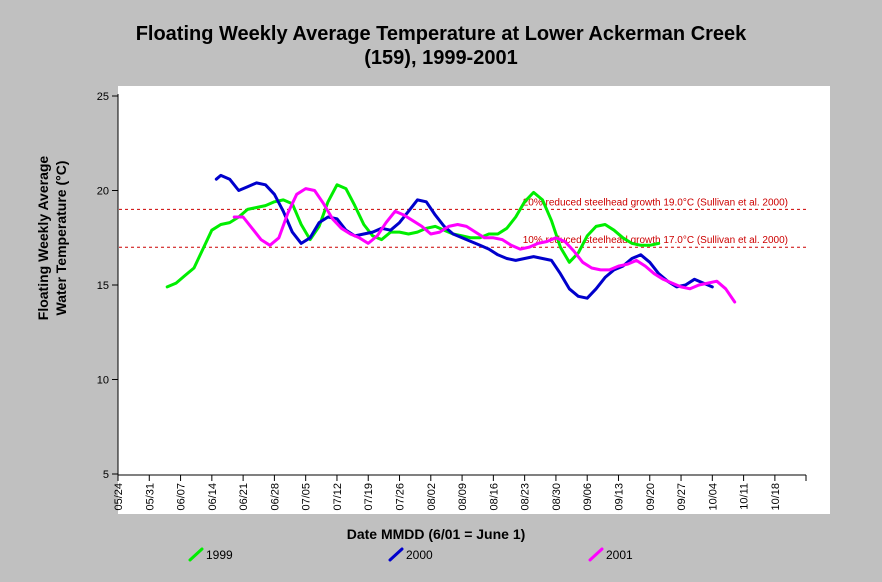 This screenshot has width=882, height=582. Describe the element at coordinates (103, 192) in the screenshot. I see `y-tick-label: 20` at that location.